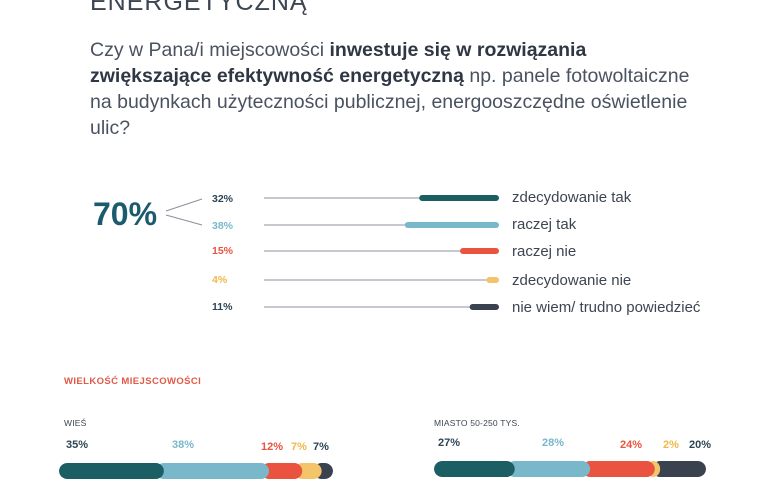  What do you see at coordinates (572, 280) in the screenshot?
I see `row-category-label: zdecydowanie nie` at bounding box center [572, 280].